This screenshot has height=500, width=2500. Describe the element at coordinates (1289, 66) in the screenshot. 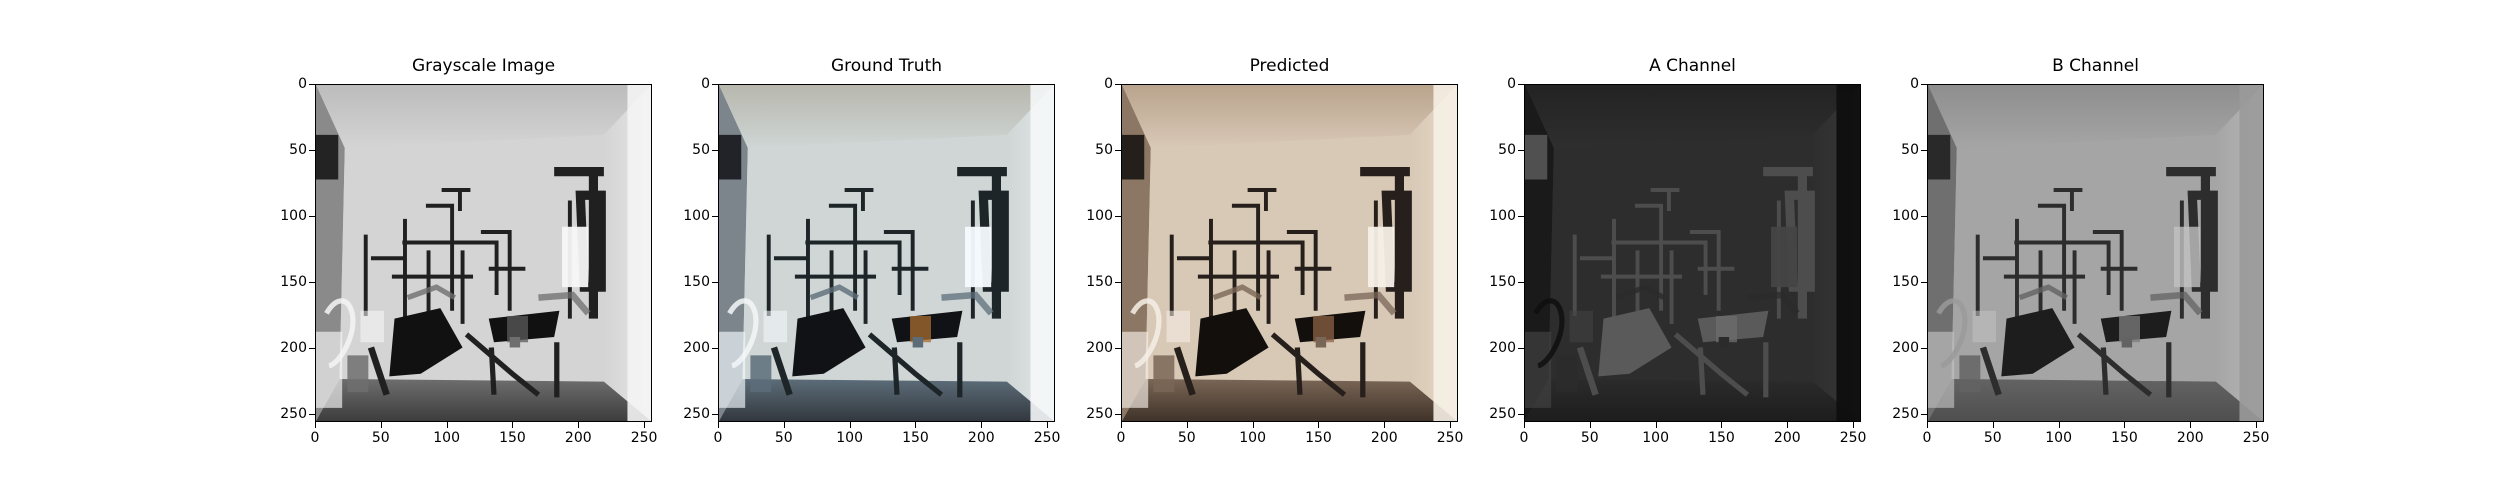

I see `predicted-title: Predicted` at that location.